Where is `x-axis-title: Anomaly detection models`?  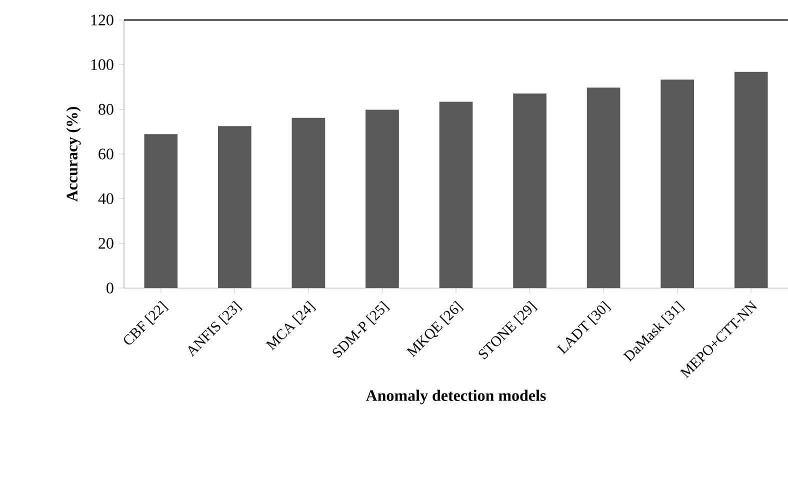
x-axis-title: Anomaly detection models is located at coordinates (456, 397).